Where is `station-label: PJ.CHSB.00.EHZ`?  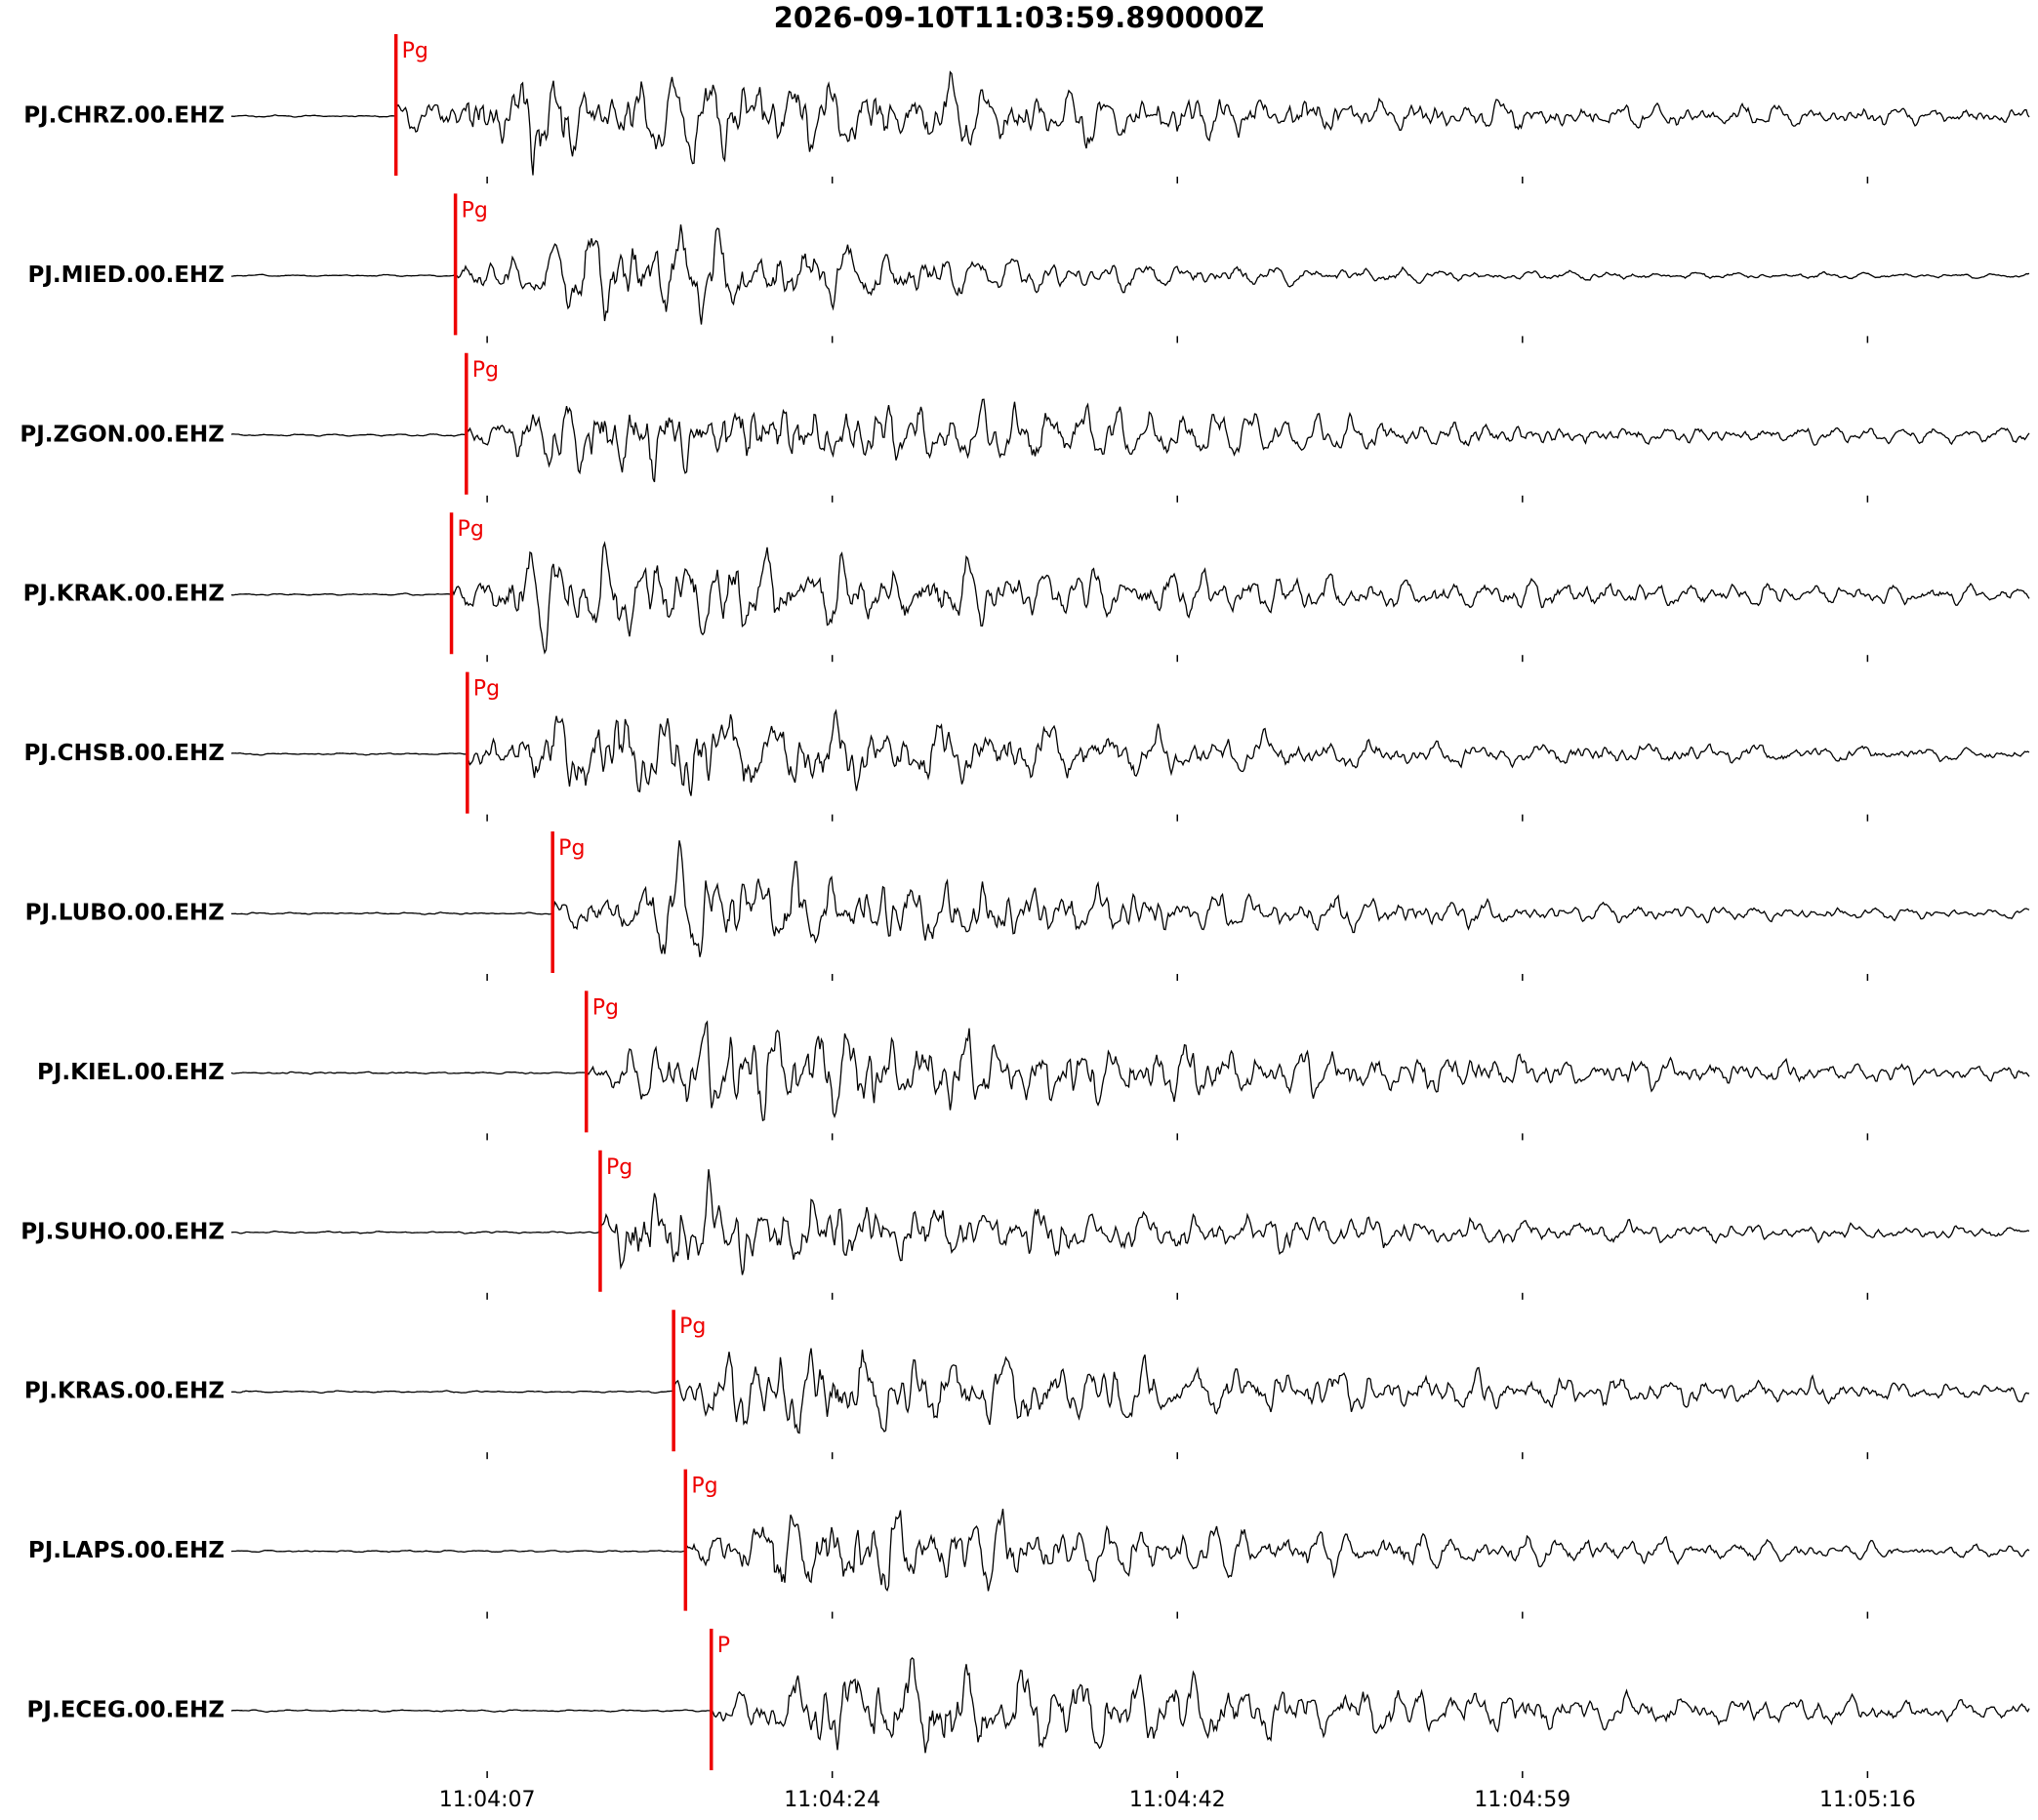 station-label: PJ.CHSB.00.EHZ is located at coordinates (125, 753).